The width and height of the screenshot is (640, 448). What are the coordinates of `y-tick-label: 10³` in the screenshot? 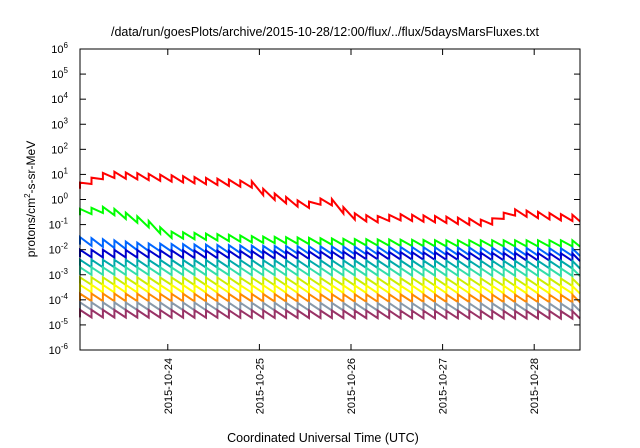 It's located at (59, 123).